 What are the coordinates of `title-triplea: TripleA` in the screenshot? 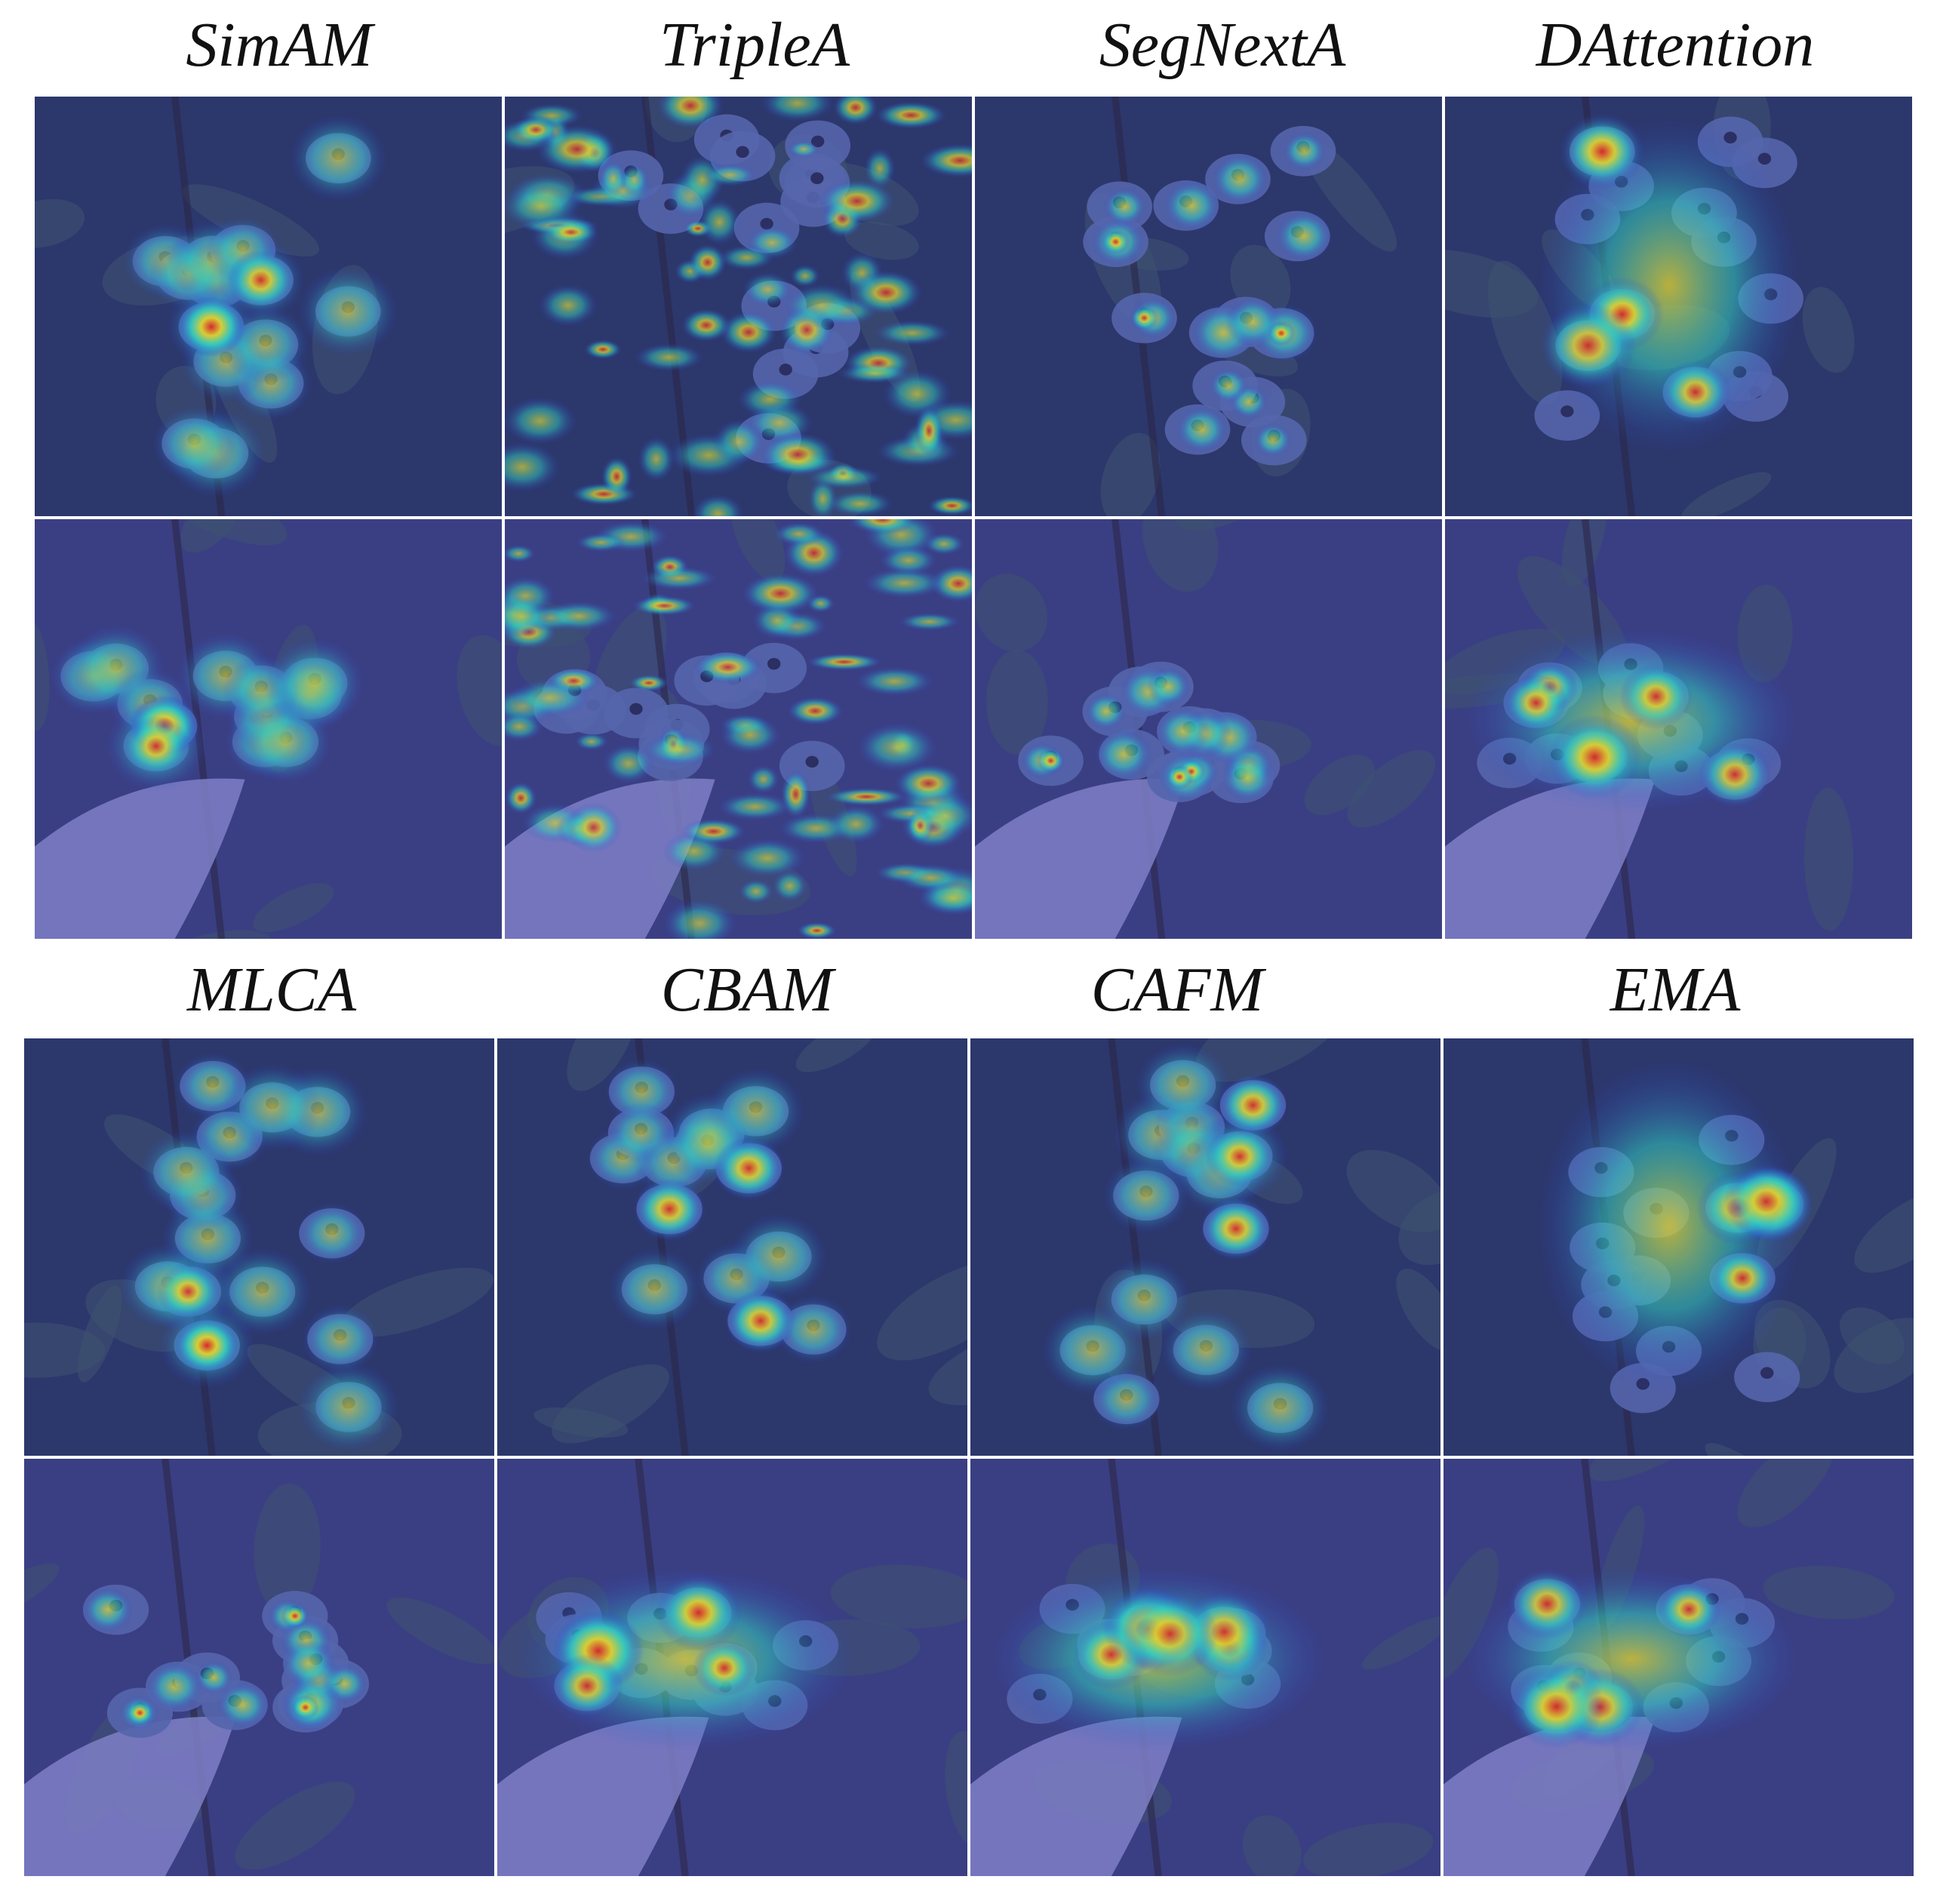 It's located at (754, 45).